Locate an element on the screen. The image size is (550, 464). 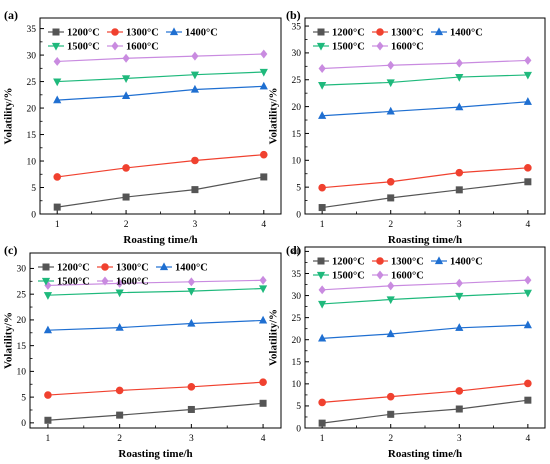
series-line-1200°C is located at coordinates (155, 411).